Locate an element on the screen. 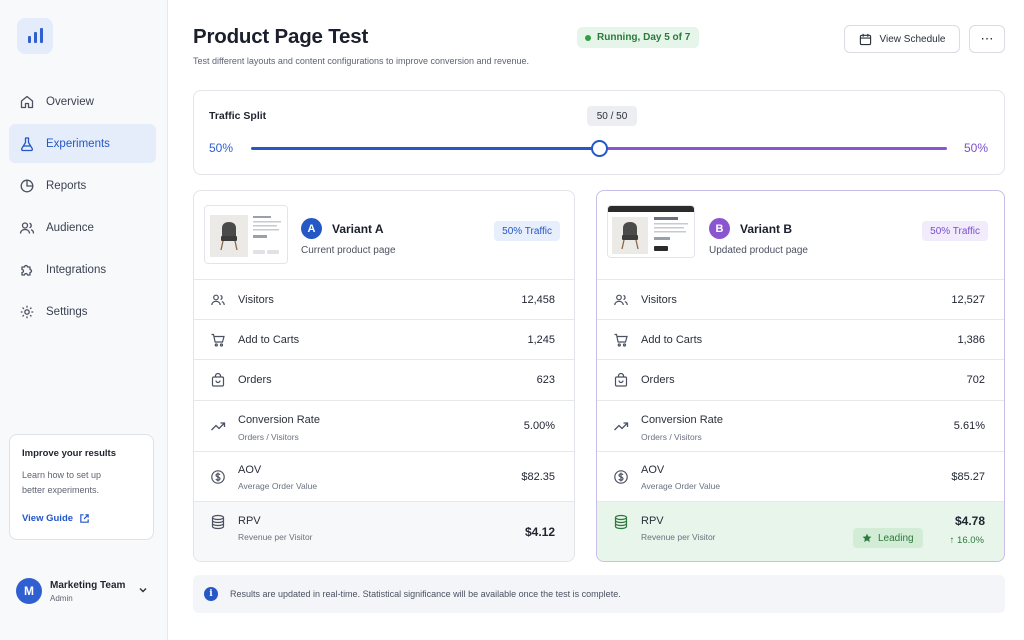  sidebar-item-reports: Reports is located at coordinates (82, 185).